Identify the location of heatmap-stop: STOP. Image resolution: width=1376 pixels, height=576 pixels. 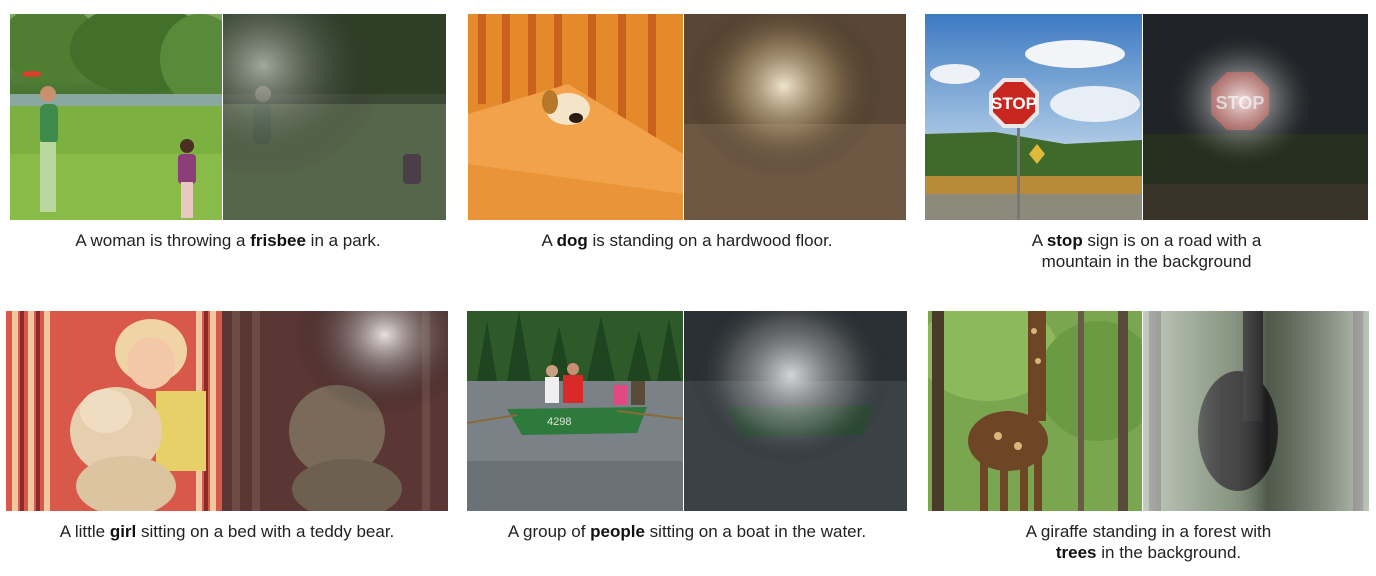
(1255, 117).